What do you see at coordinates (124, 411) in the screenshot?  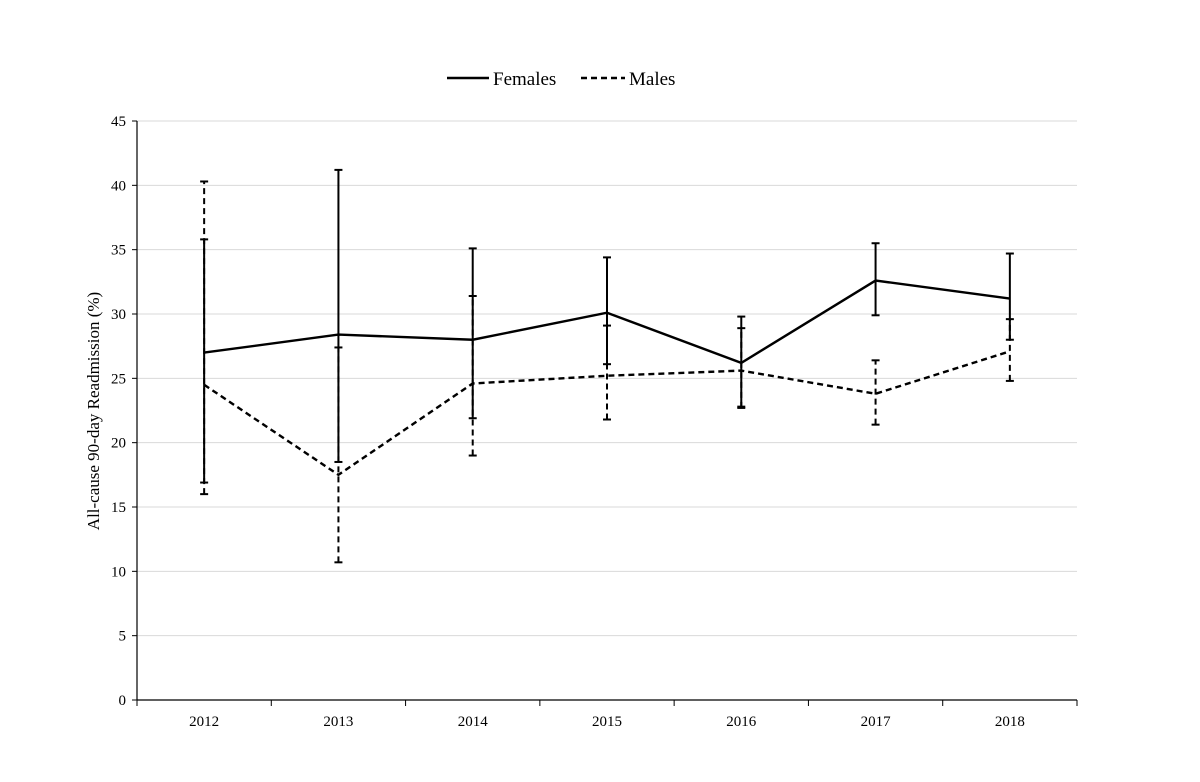 I see `y-axis-ticks: 0 5 10 15 20 25 30 35 40 45` at bounding box center [124, 411].